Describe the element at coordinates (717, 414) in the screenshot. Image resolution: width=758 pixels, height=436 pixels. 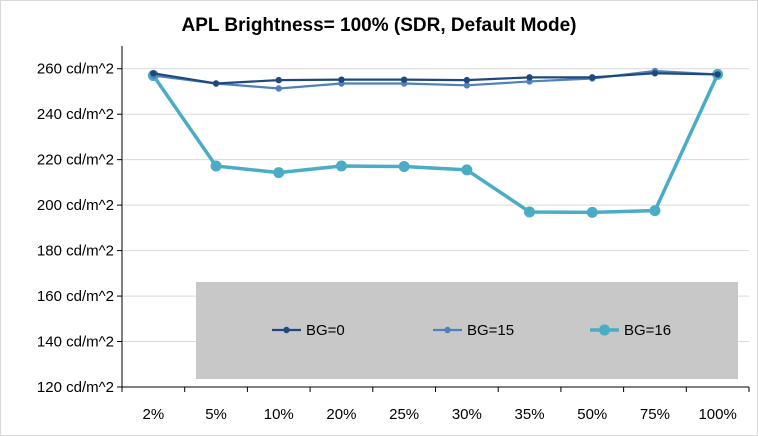
I see `x-tick-label: 100%` at that location.